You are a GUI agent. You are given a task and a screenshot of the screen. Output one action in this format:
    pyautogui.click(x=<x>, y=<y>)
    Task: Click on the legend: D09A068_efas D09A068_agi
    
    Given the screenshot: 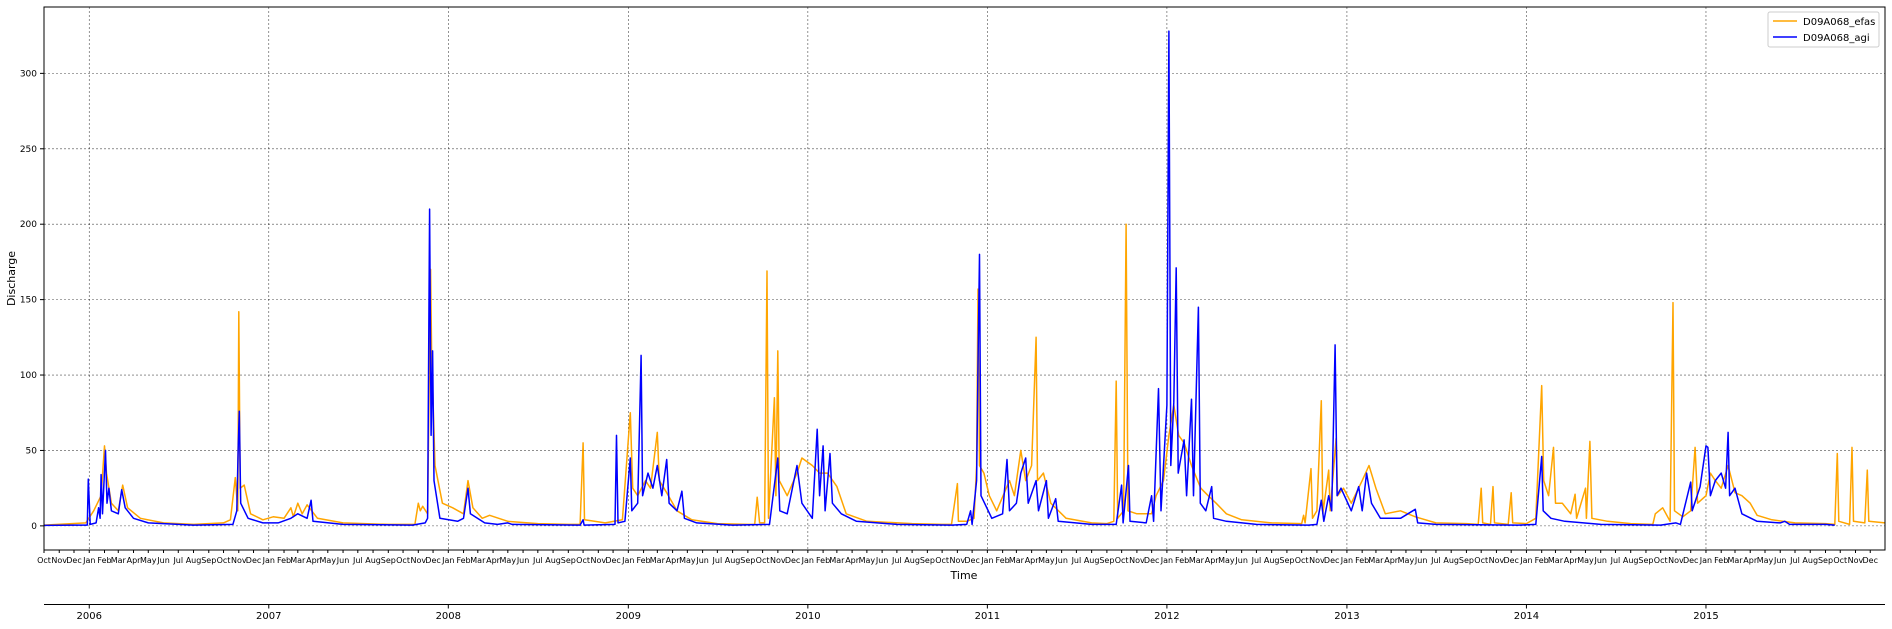 What is the action you would take?
    pyautogui.click(x=1823, y=29)
    